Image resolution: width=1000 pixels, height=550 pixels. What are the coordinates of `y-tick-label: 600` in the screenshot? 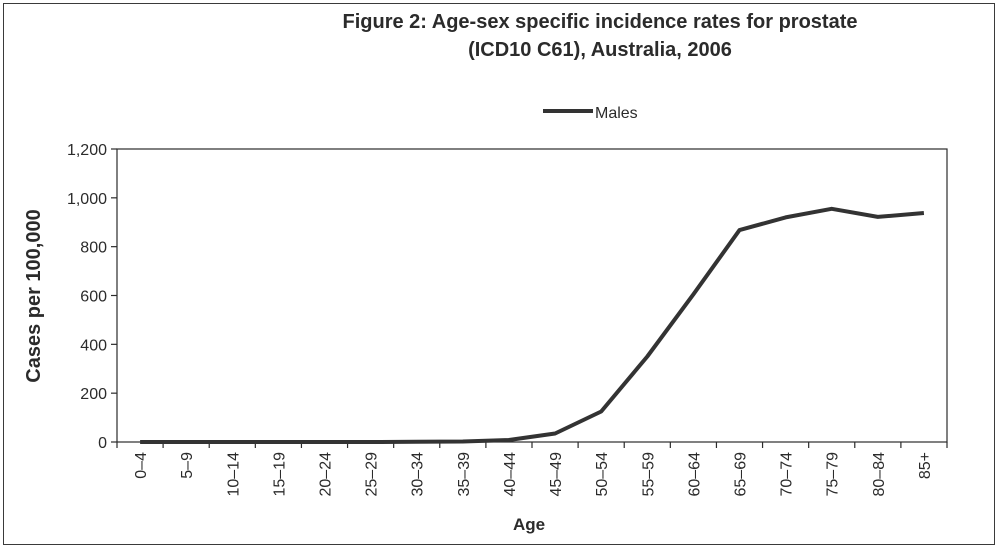 It's located at (93, 297).